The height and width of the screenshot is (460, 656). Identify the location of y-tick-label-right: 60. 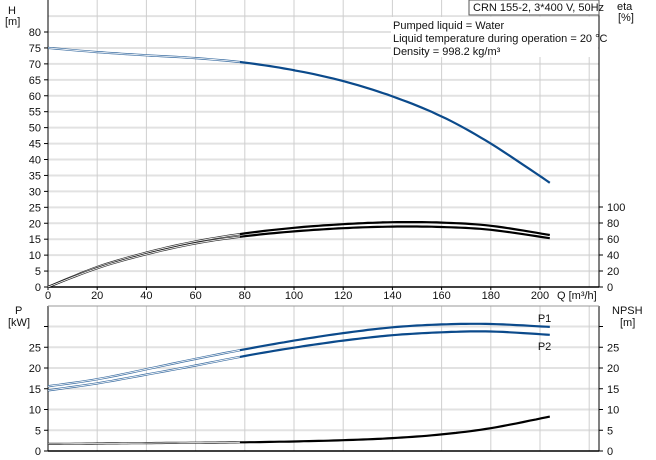
(613, 240).